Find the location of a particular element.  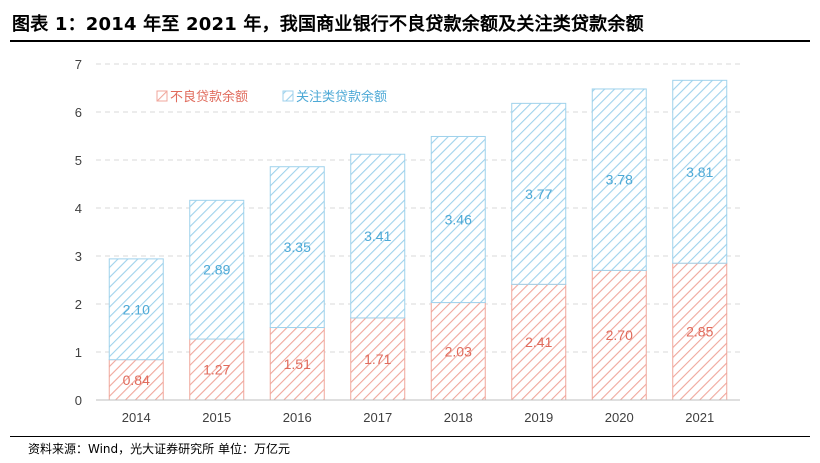

data-label: 1.51 is located at coordinates (297, 364).